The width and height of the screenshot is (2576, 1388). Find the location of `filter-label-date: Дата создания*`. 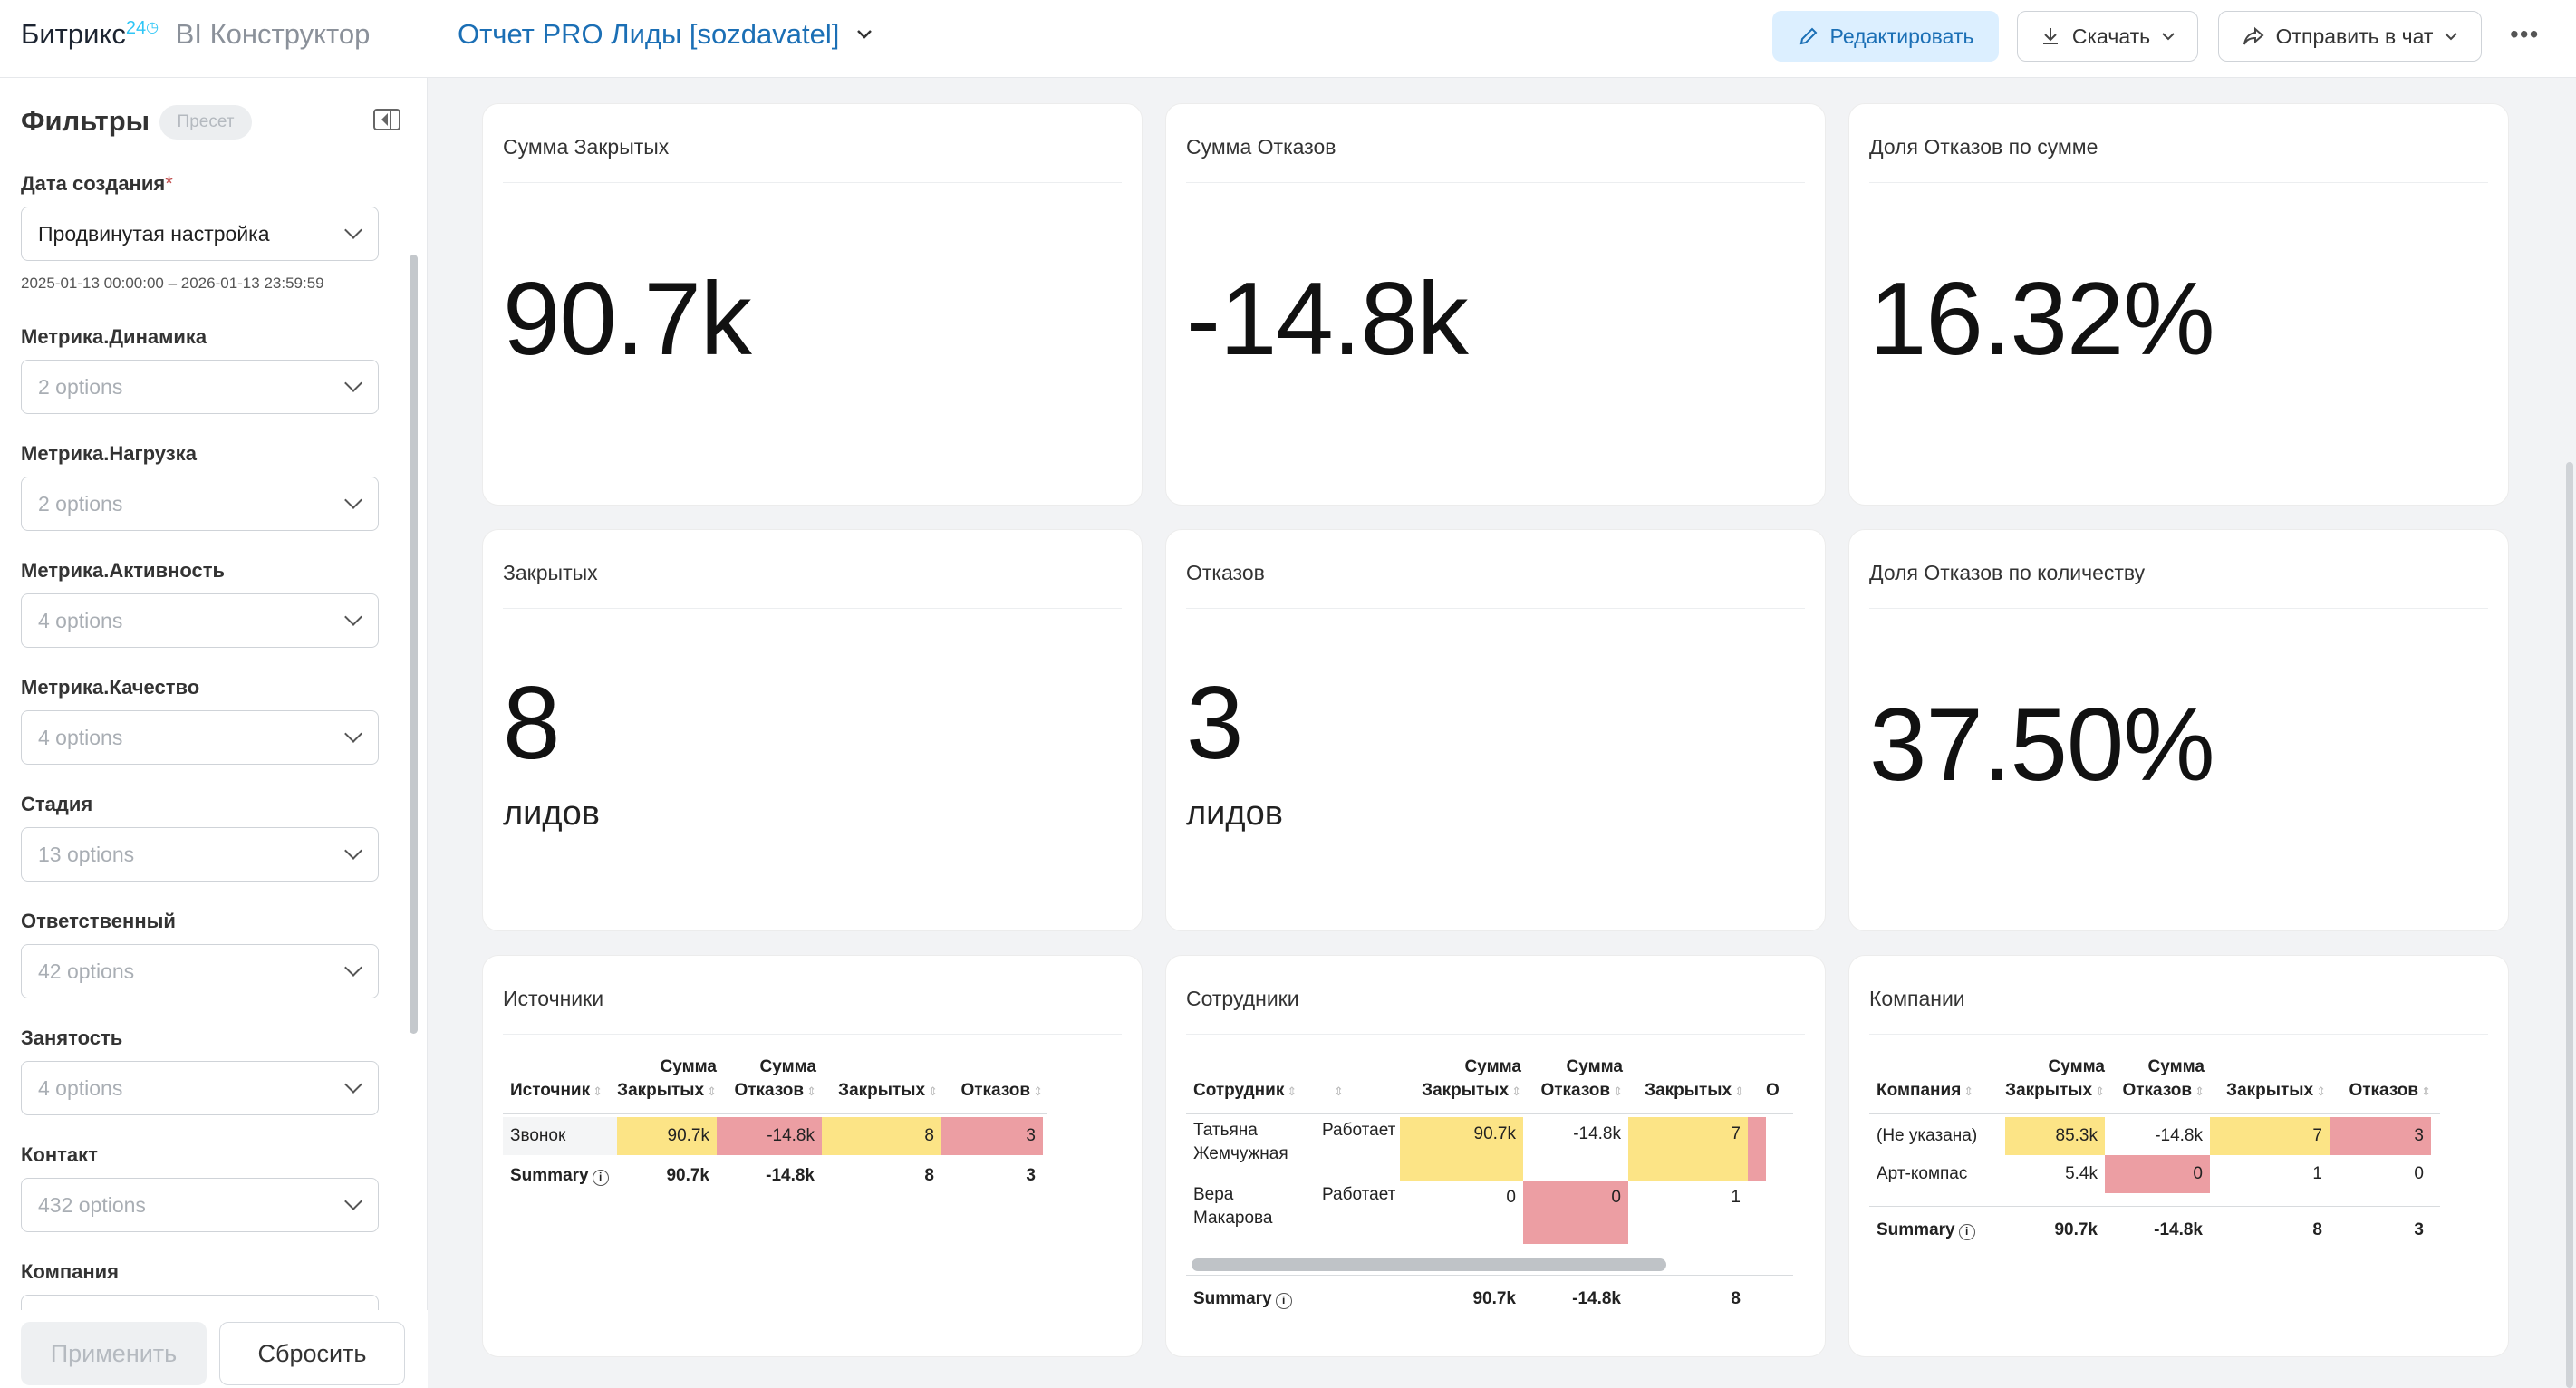

filter-label-date: Дата создания* is located at coordinates (97, 183).